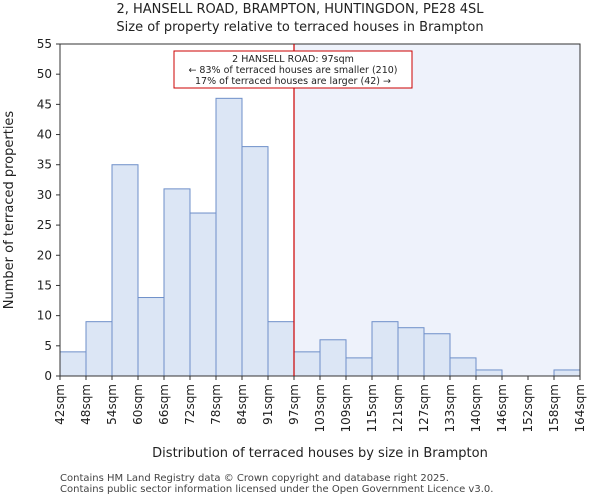  Describe the element at coordinates (44, 195) in the screenshot. I see `y-tick-label: 30` at that location.